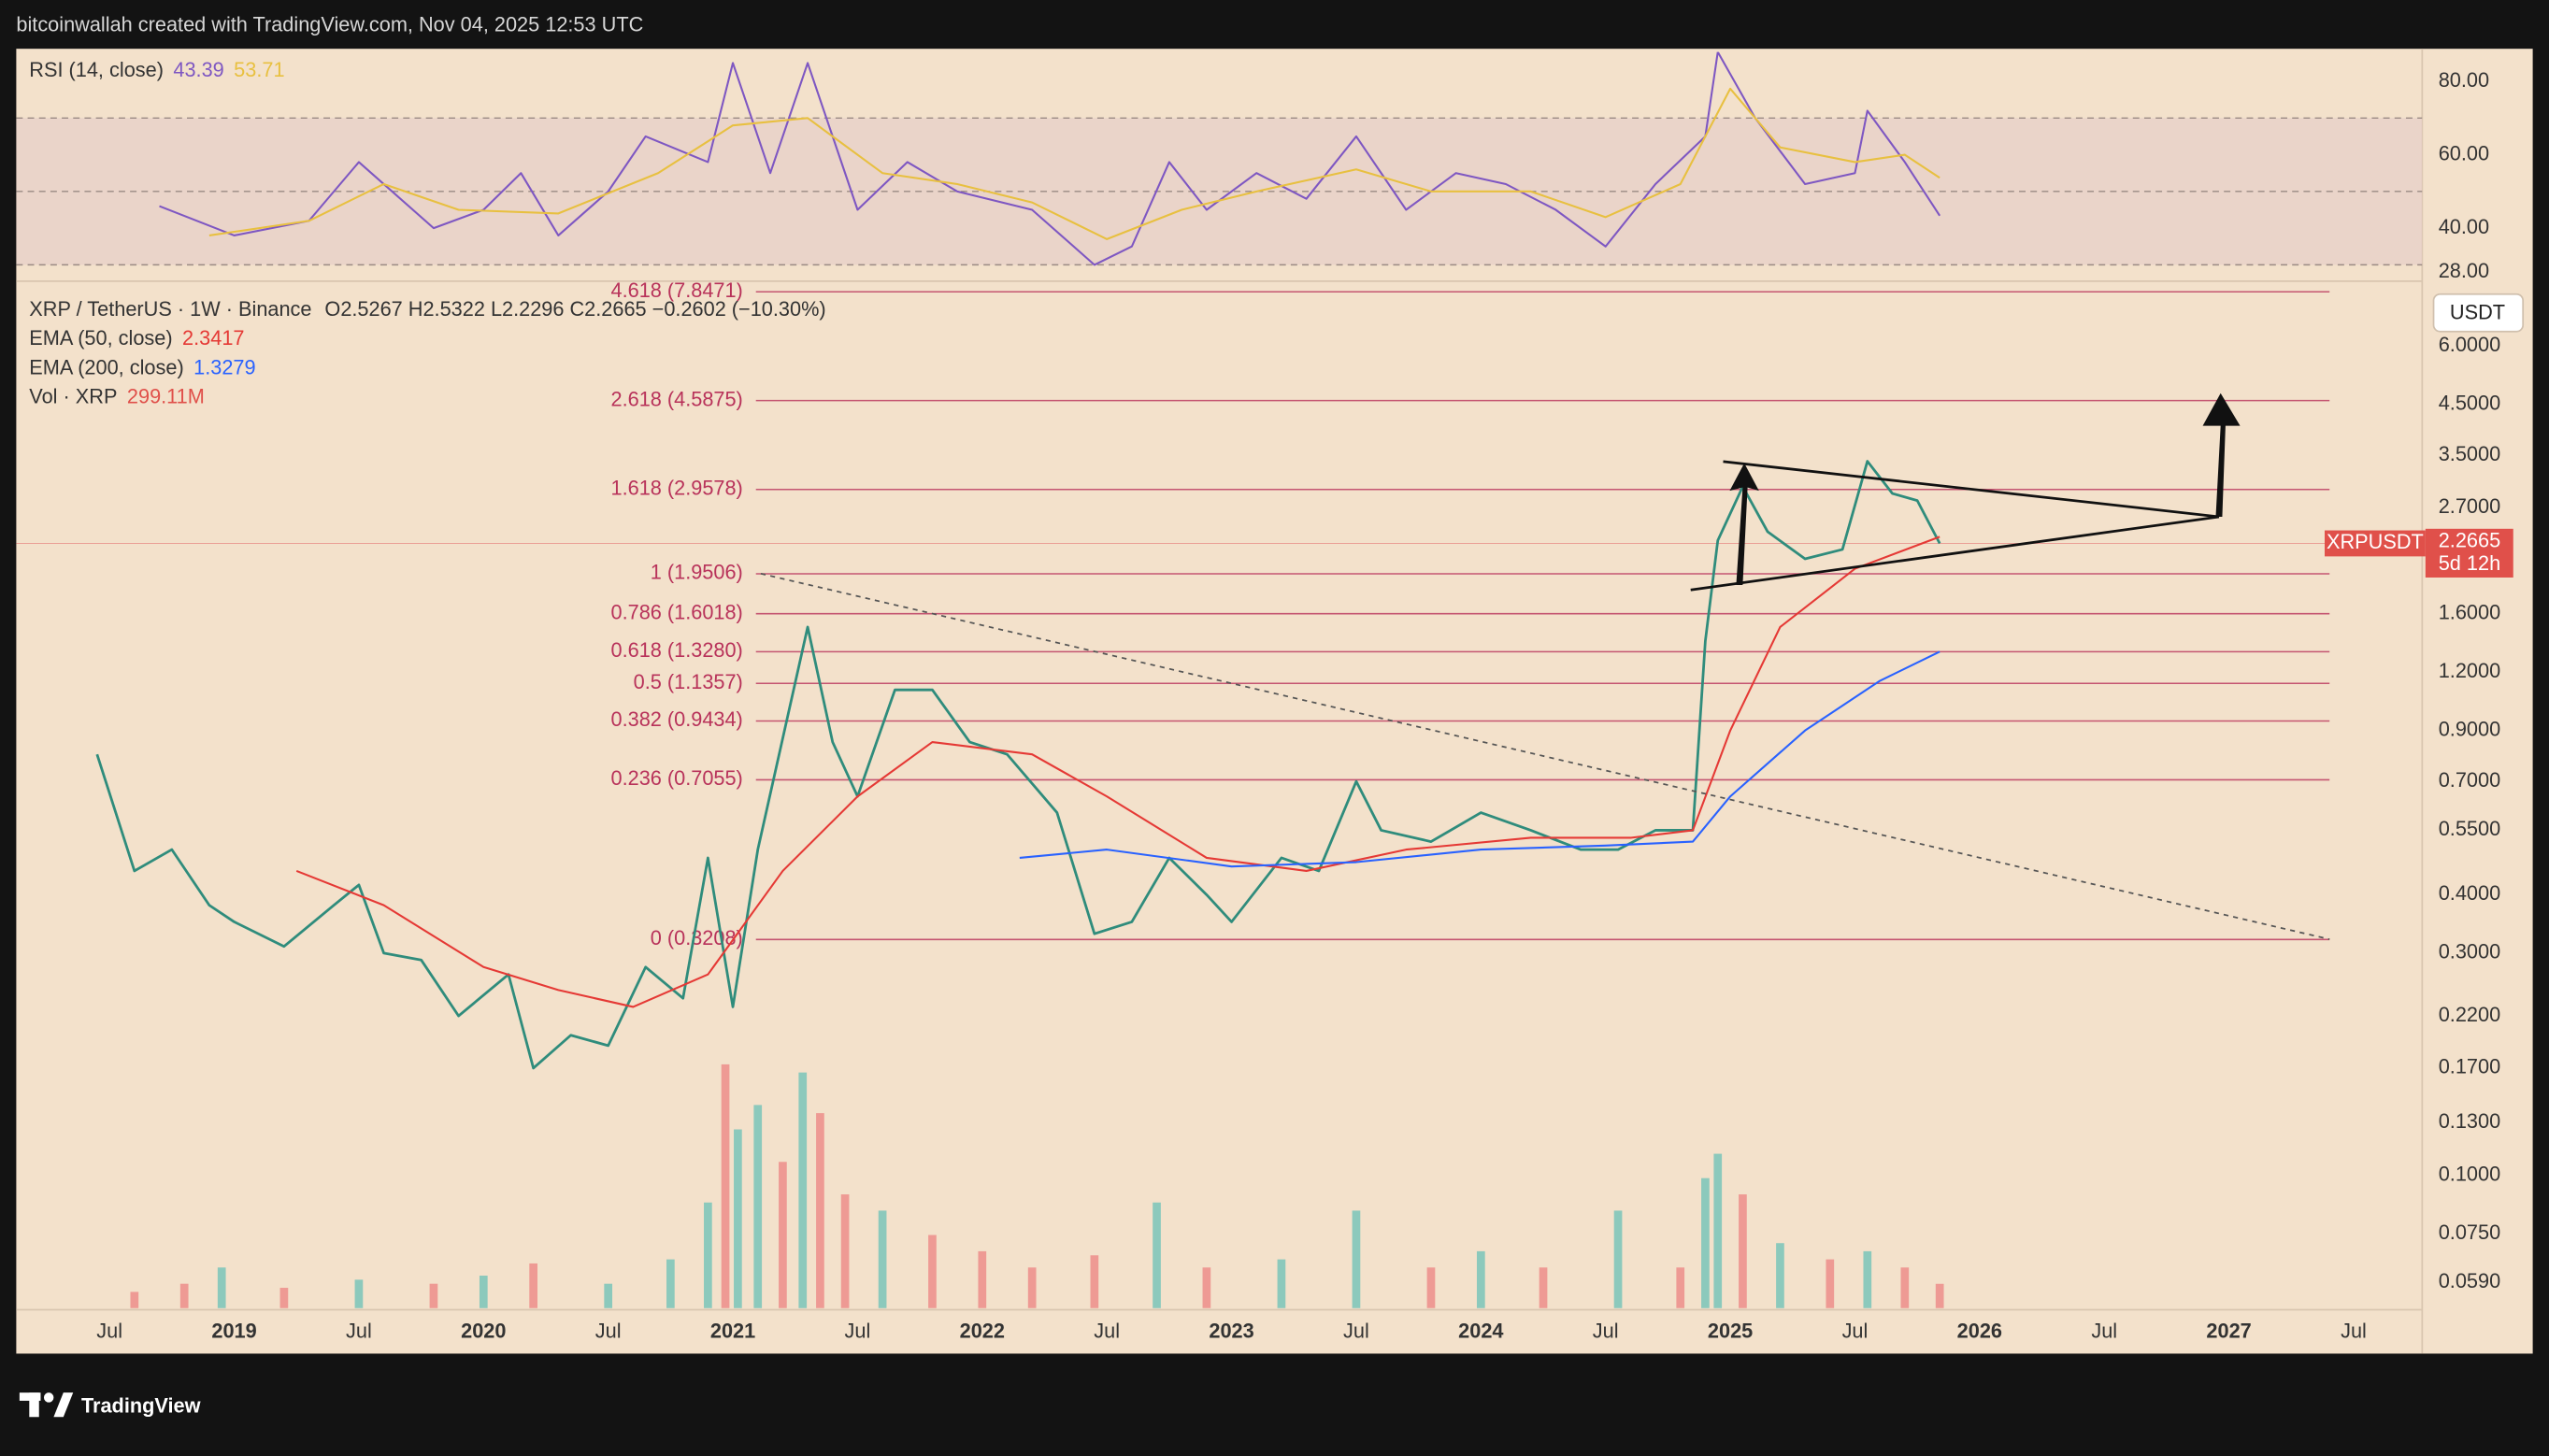 The height and width of the screenshot is (1456, 2549). I want to click on legend-name: RSI (14, close), so click(96, 69).